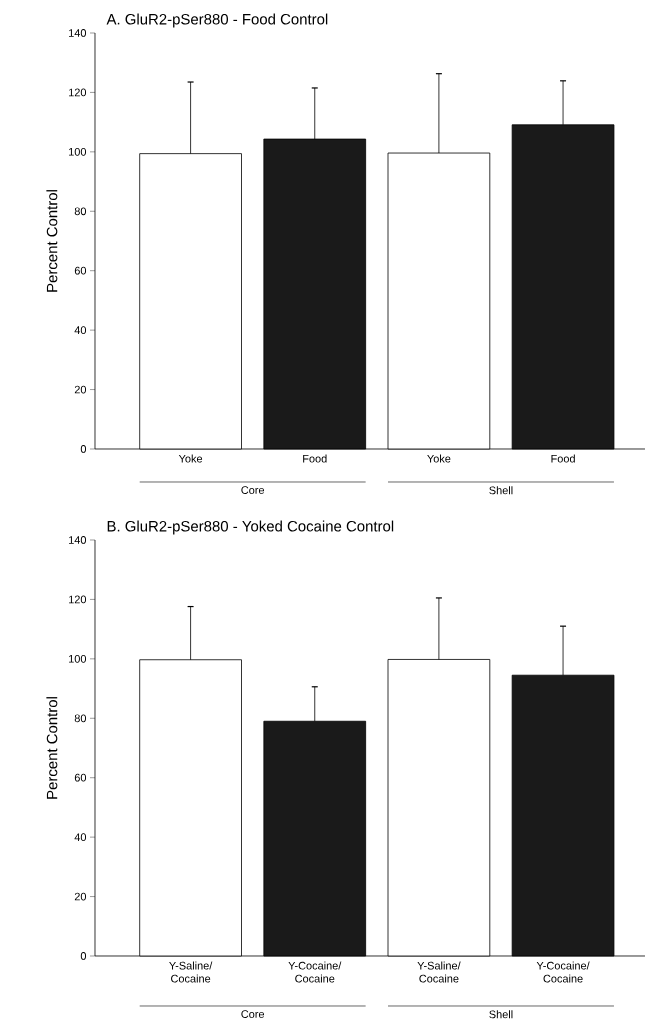 The image size is (645, 1032). What do you see at coordinates (250, 527) in the screenshot?
I see `chart-title: B. GluR2-pSer880 - Yoked Cocaine Control` at bounding box center [250, 527].